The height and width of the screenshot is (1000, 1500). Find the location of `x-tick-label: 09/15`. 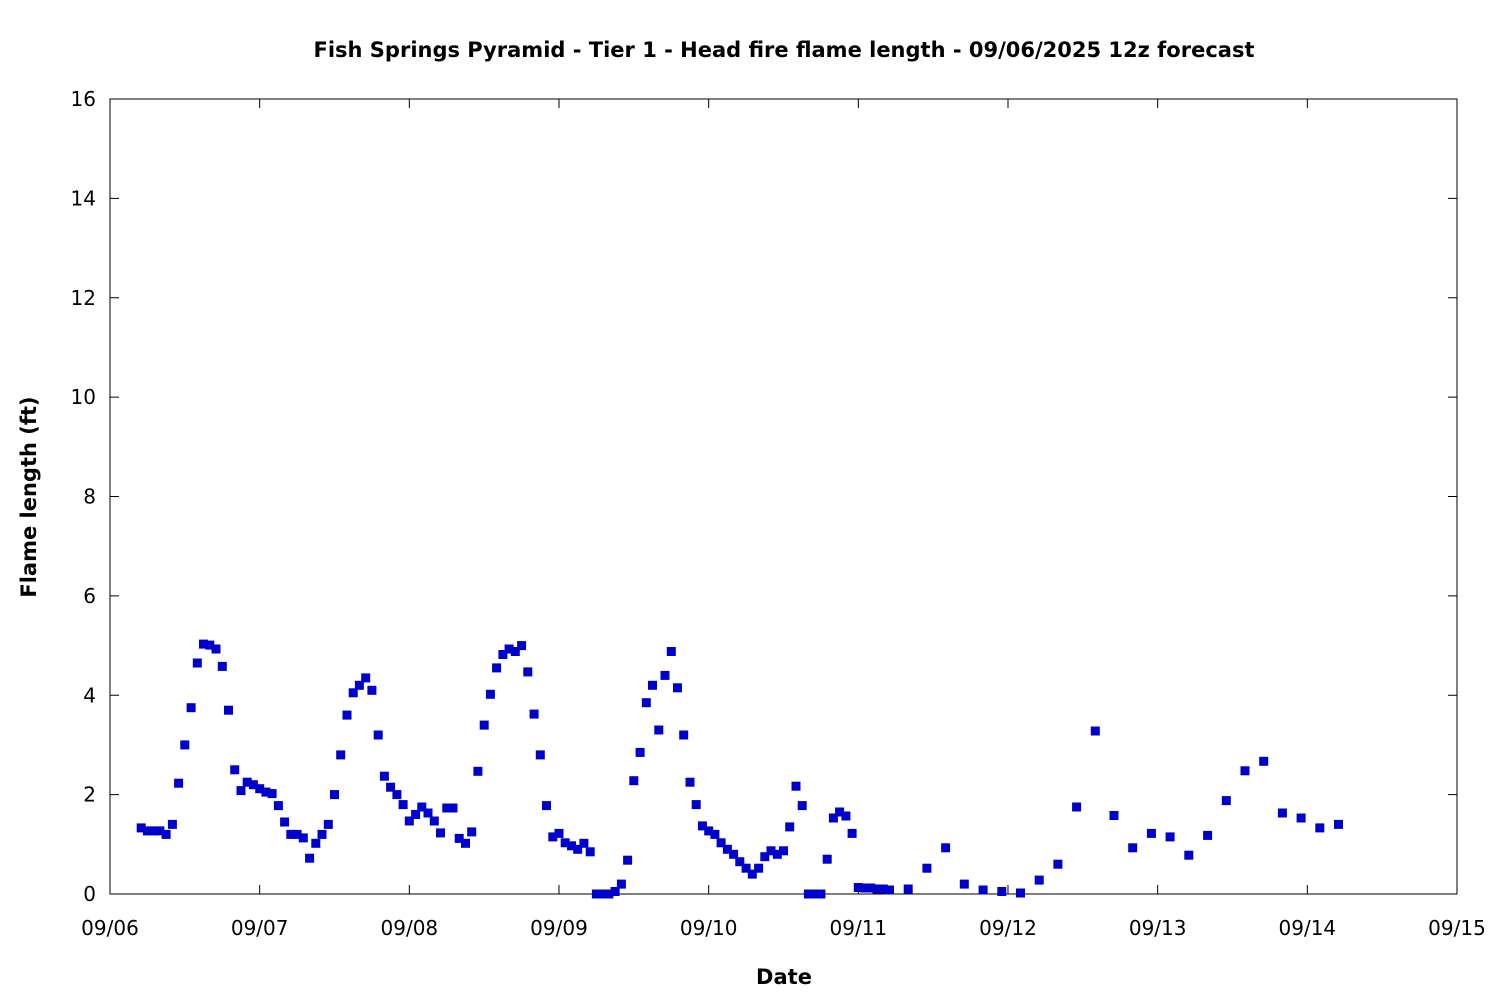

x-tick-label: 09/15 is located at coordinates (1457, 928).